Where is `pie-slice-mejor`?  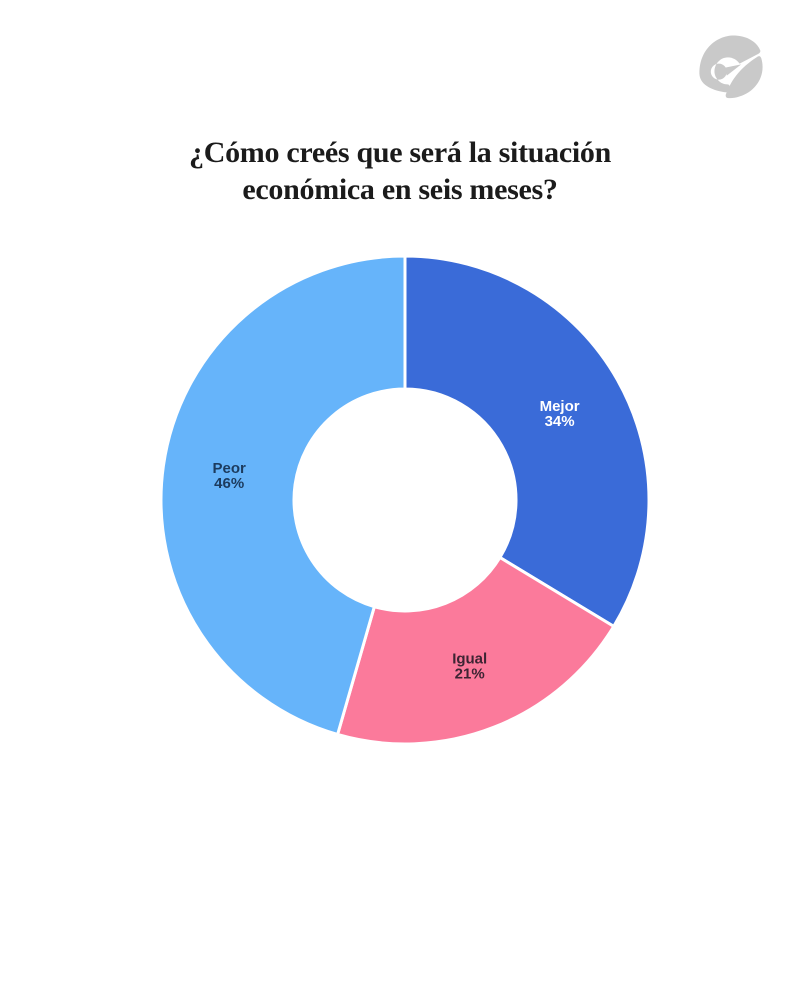 pie-slice-mejor is located at coordinates (527, 441).